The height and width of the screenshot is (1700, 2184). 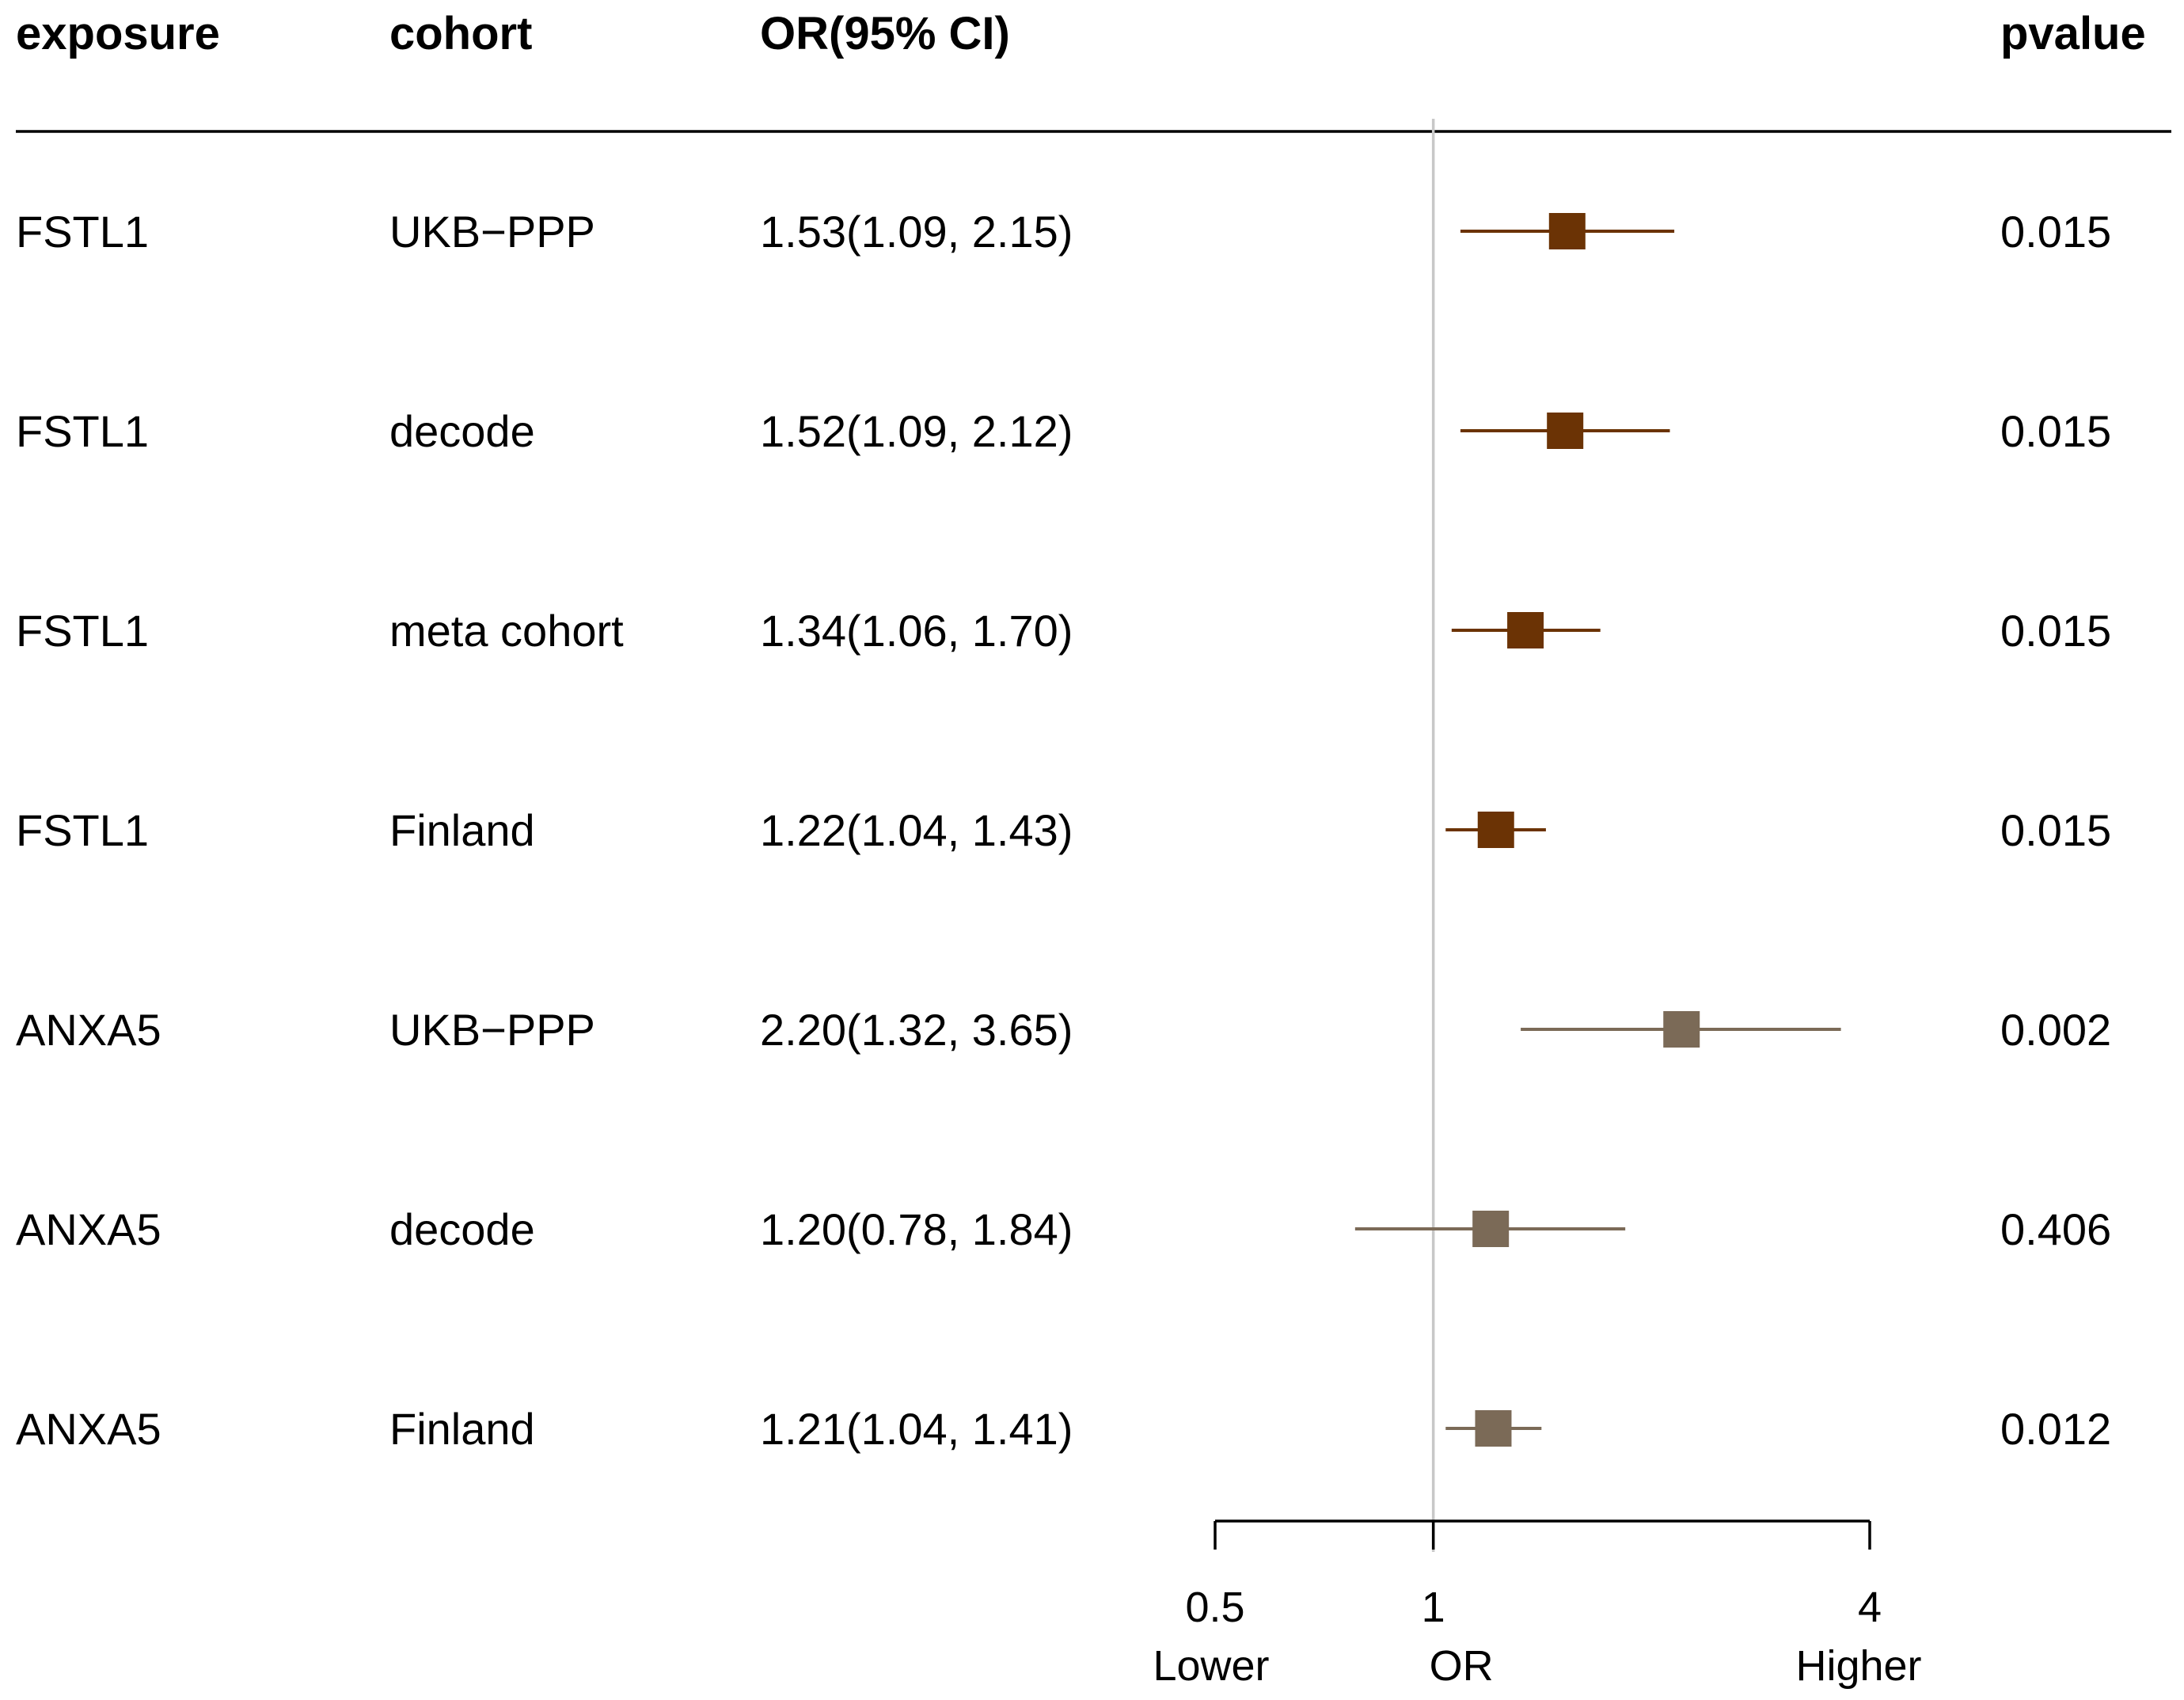 I want to click on x-tick-label: 4, so click(x=1870, y=1607).